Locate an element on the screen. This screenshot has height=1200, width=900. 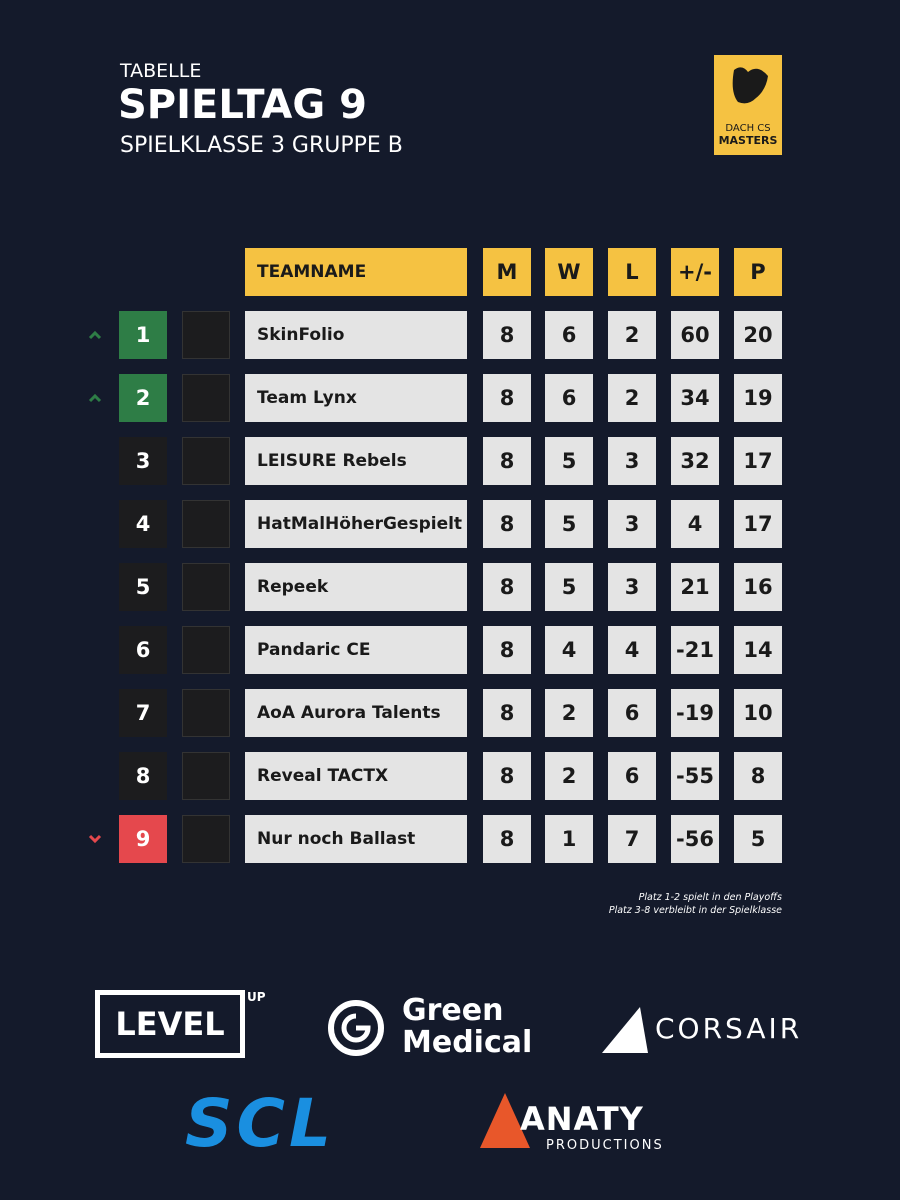
kicker: TABELLE is located at coordinates (161, 71).